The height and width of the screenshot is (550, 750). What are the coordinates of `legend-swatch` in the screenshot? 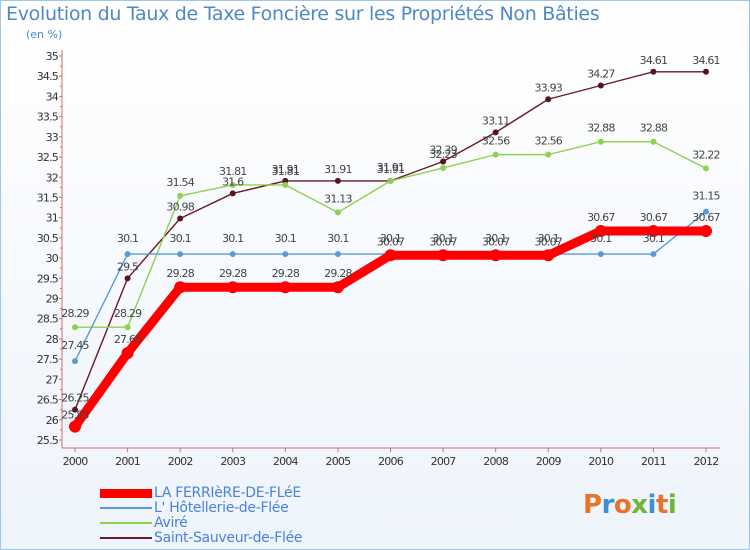 It's located at (126, 523).